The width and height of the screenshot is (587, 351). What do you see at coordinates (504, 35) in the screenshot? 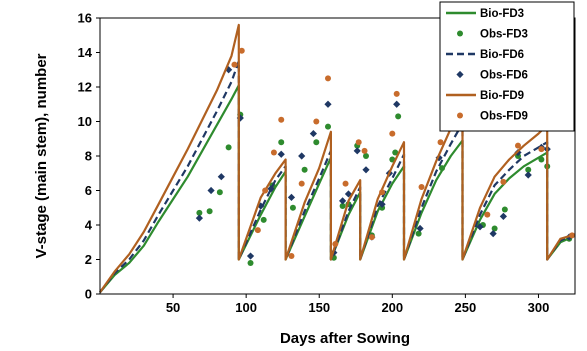
I see `legend-label-obs-fd3: Obs-FD3` at bounding box center [504, 35].